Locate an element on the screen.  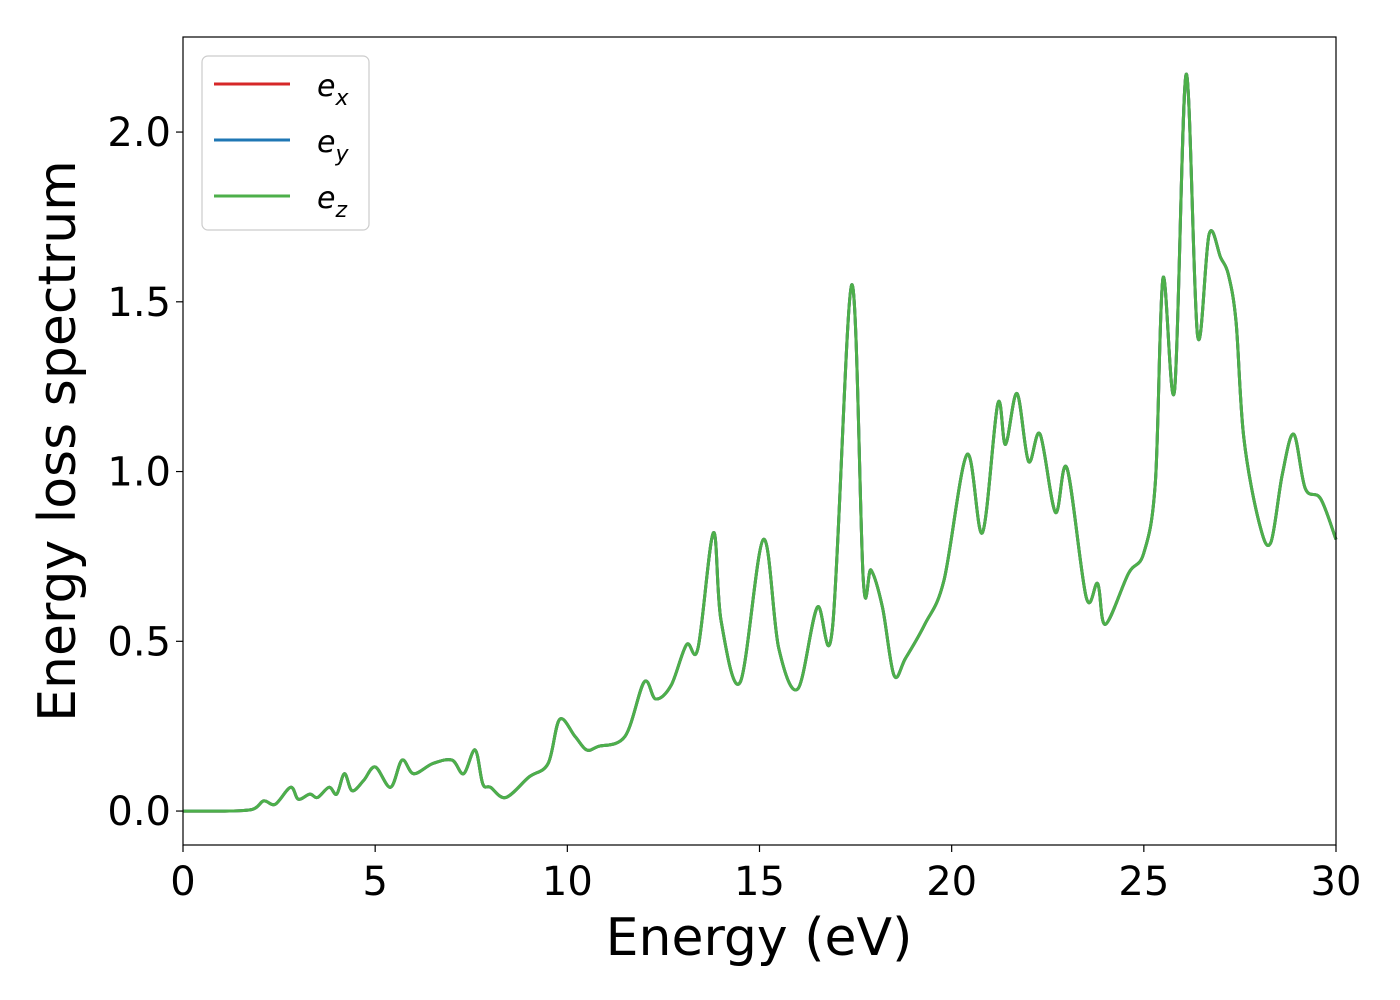
legend-label: ez is located at coordinates (332, 202).